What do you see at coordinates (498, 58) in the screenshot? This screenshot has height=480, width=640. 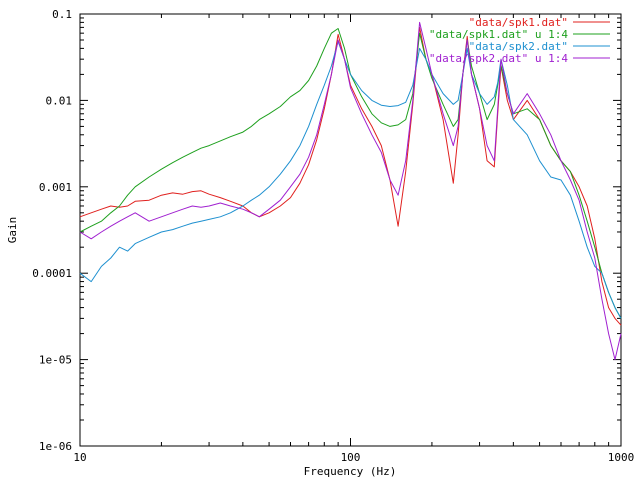 I see `legend-label-4: "data/spk2.dat" u 1:4` at bounding box center [498, 58].